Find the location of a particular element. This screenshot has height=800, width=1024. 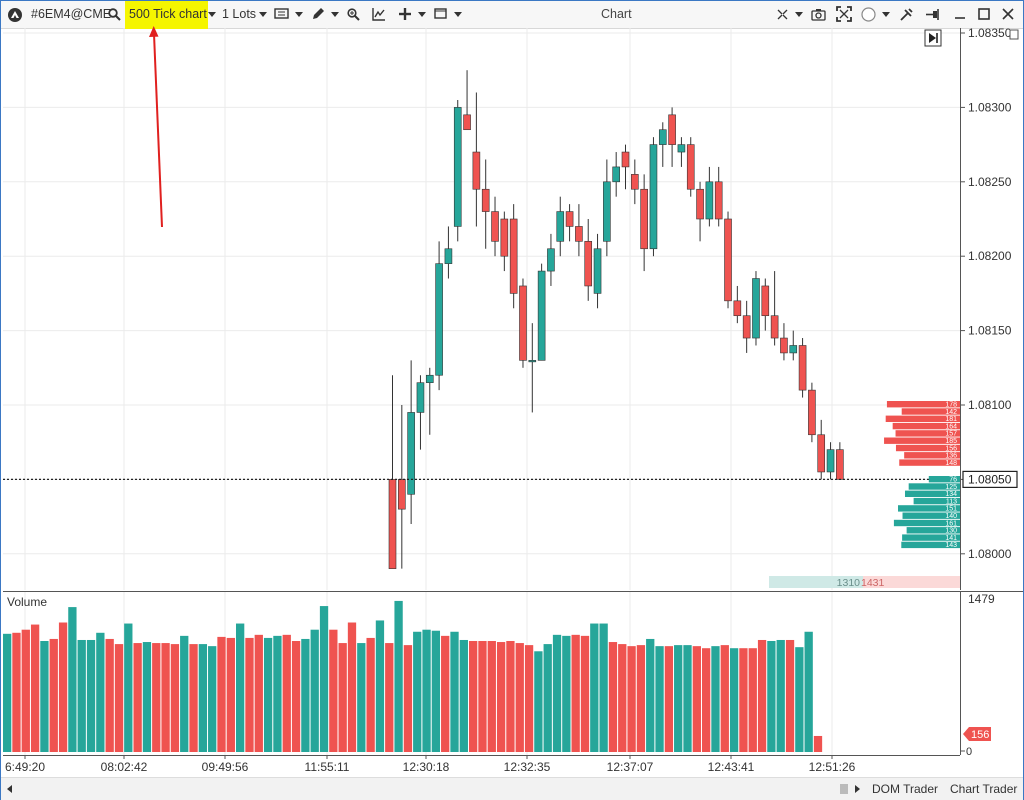

volume-axis: 1479 156 0 is located at coordinates (991, 673).